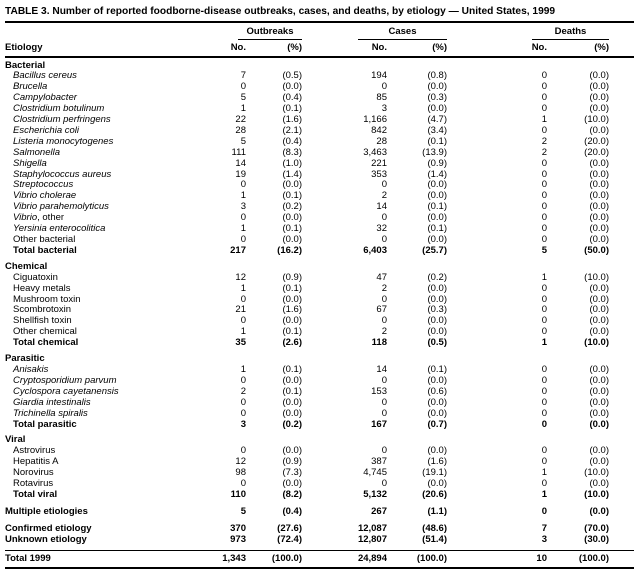  Describe the element at coordinates (243, 98) in the screenshot. I see `no-cell: 5` at that location.